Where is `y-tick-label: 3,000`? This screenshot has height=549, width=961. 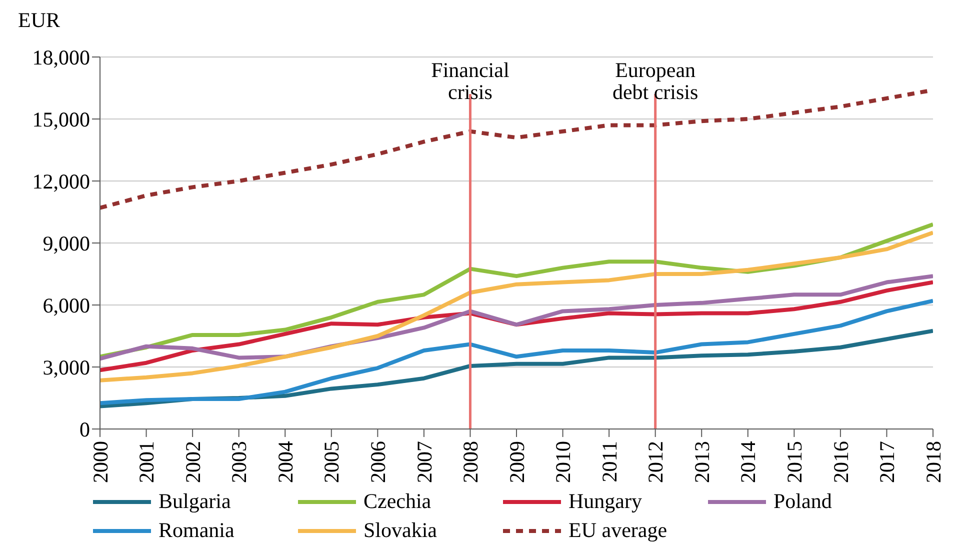 y-tick-label: 3,000 is located at coordinates (66, 367).